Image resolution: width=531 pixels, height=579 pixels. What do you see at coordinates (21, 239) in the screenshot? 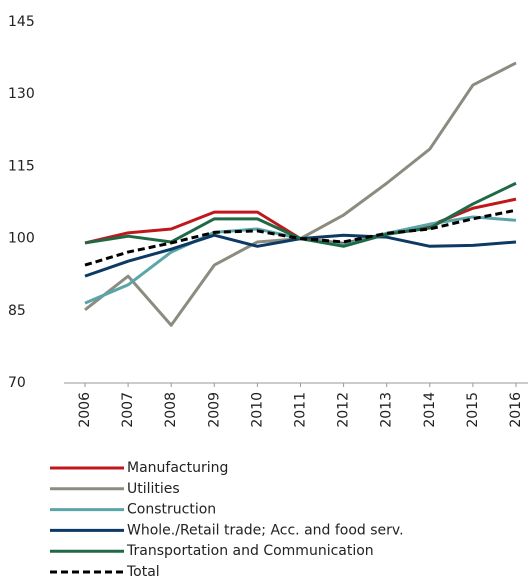
I see `y-tick-label: 100` at bounding box center [21, 239].